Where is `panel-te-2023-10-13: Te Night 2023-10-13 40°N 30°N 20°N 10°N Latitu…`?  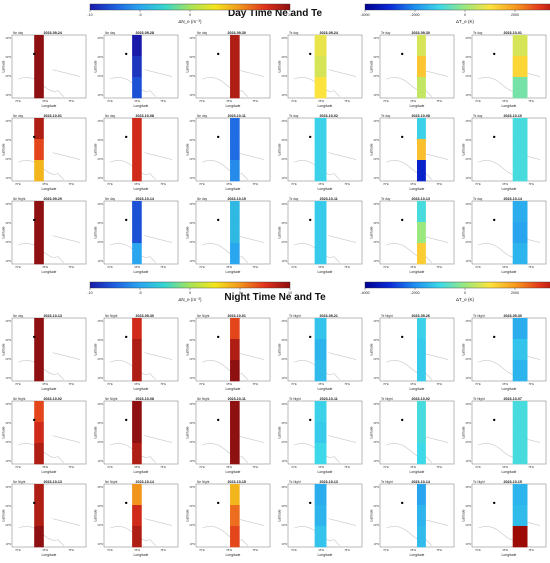
panel-te-2023-10-13: Te Night 2023-10-13 40°N 30°N 20°N 10°N Latitu… is located at coordinates (320, 518).